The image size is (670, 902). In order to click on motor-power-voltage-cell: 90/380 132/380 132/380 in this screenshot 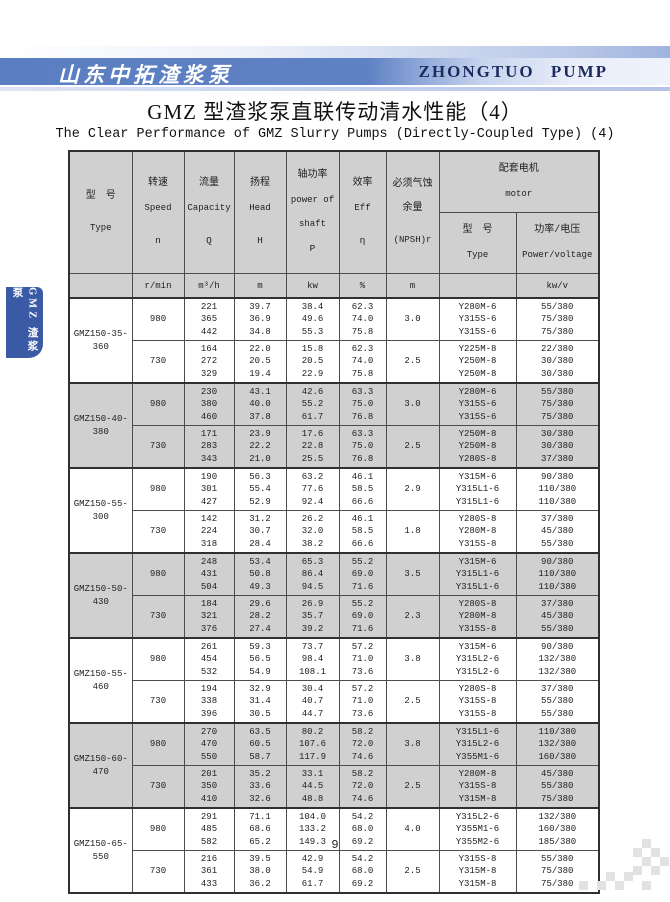, I will do `click(557, 659)`.